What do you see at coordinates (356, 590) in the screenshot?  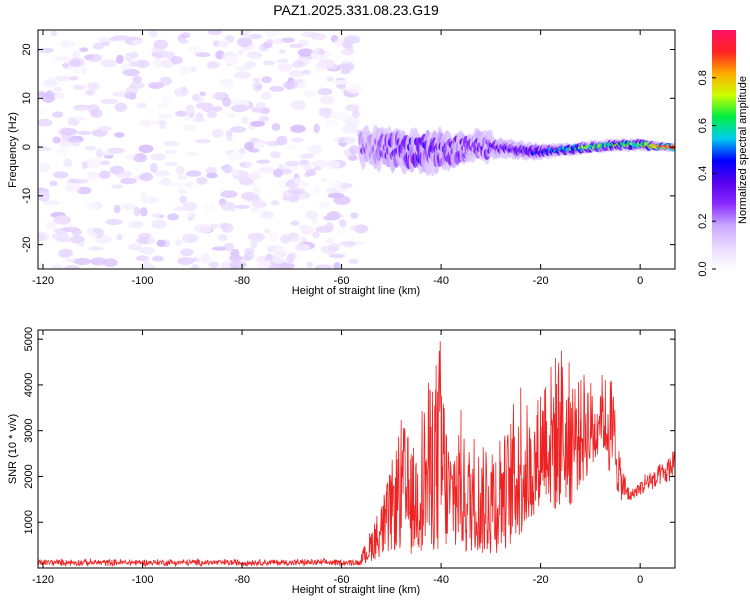 I see `snr-x-axis-label: Height of straight line (km)` at bounding box center [356, 590].